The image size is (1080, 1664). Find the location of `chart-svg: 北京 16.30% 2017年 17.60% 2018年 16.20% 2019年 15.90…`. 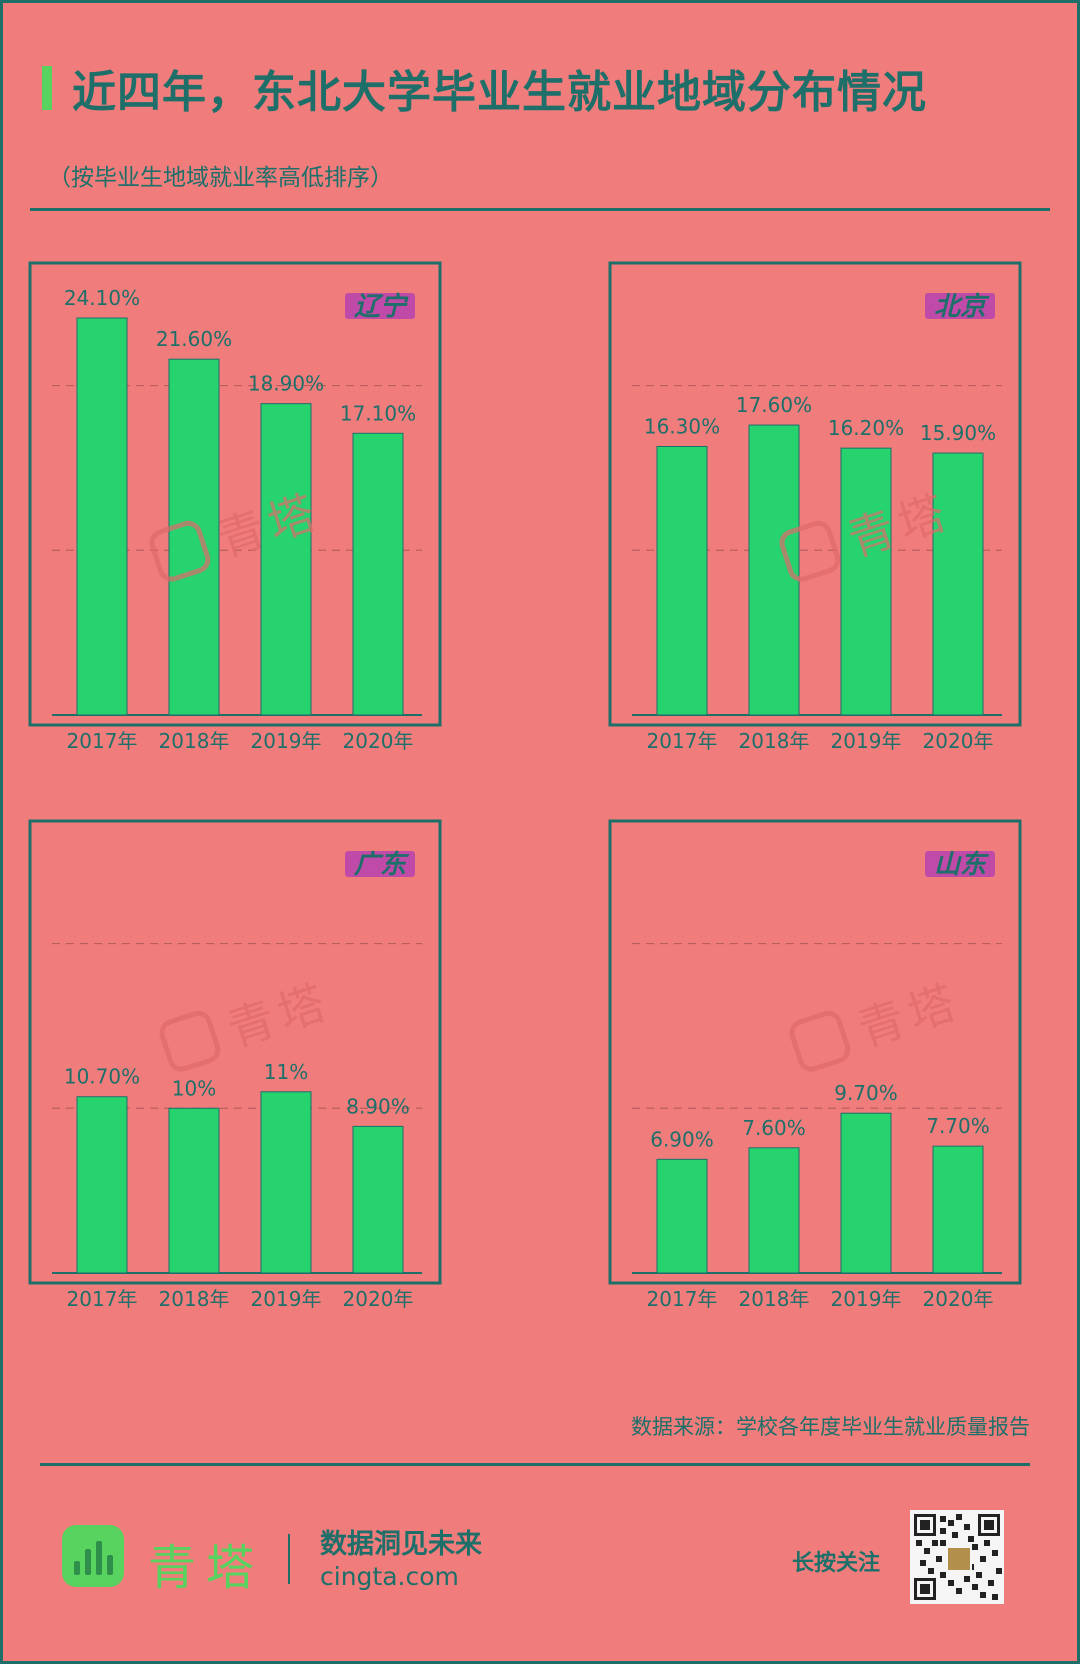

chart-svg: 北京 16.30% 2017年 17.60% 2018年 16.20% 2019年 15.90… is located at coordinates (815, 507).